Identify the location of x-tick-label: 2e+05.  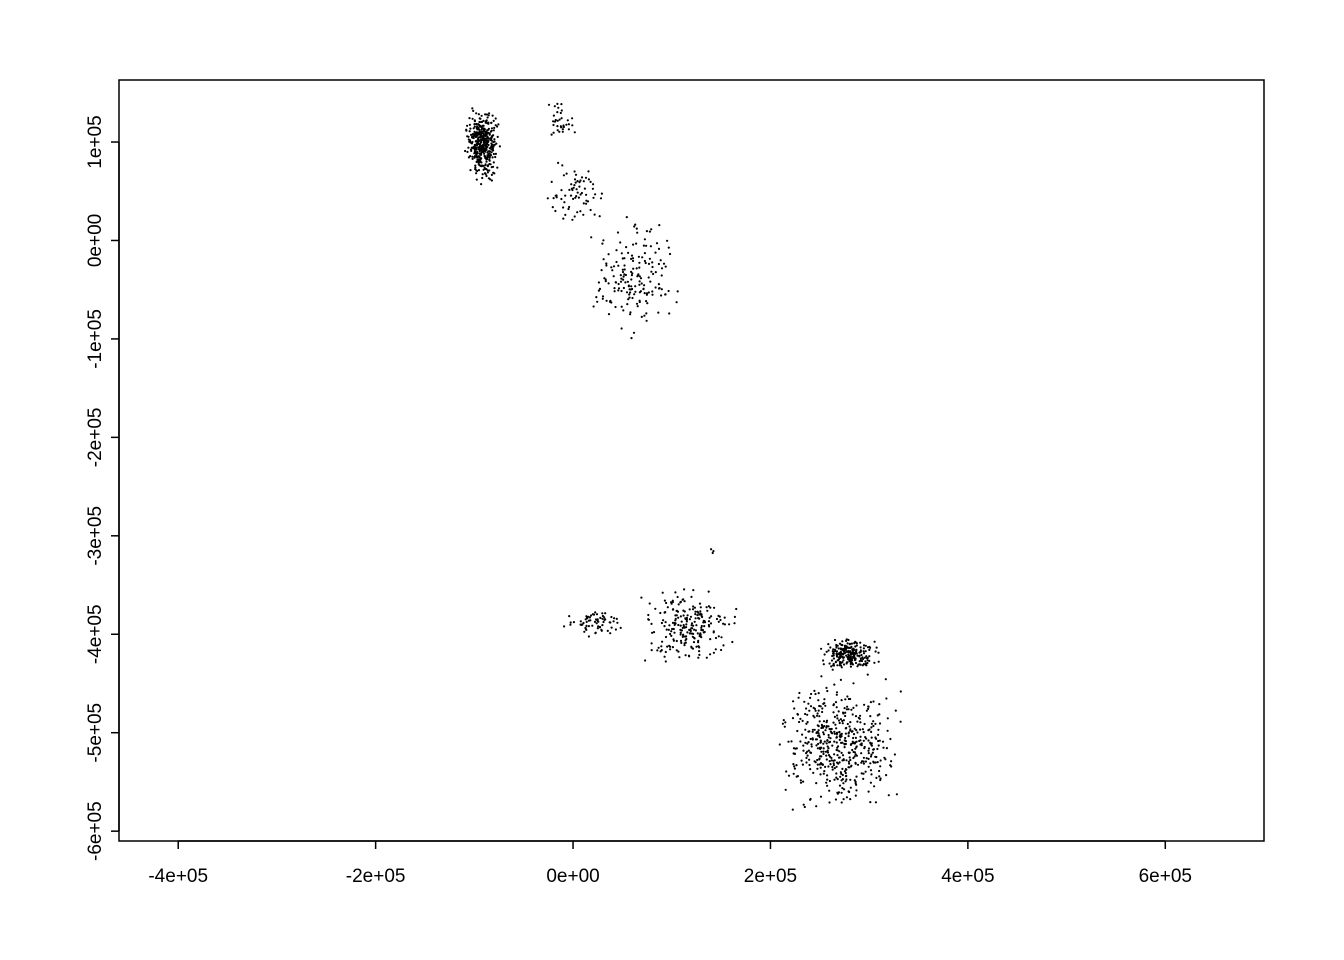
(770, 876).